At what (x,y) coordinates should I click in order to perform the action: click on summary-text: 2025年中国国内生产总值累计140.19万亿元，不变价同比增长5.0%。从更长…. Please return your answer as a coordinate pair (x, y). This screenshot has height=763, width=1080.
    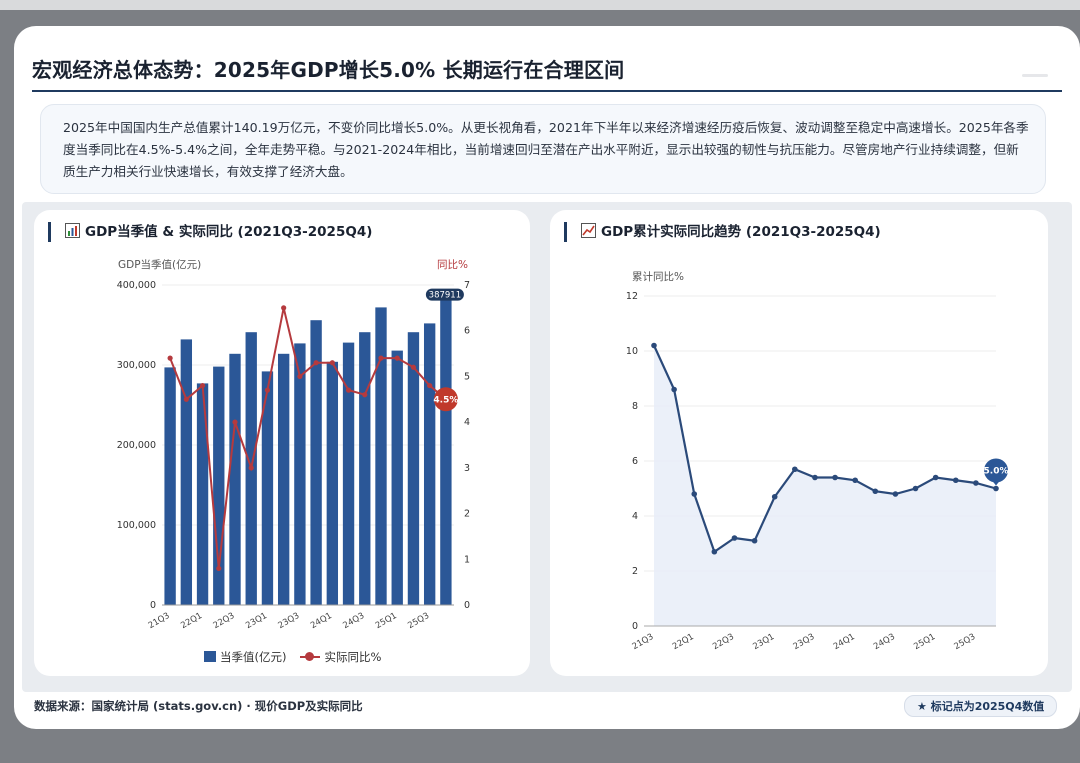
    Looking at the image, I should click on (546, 149).